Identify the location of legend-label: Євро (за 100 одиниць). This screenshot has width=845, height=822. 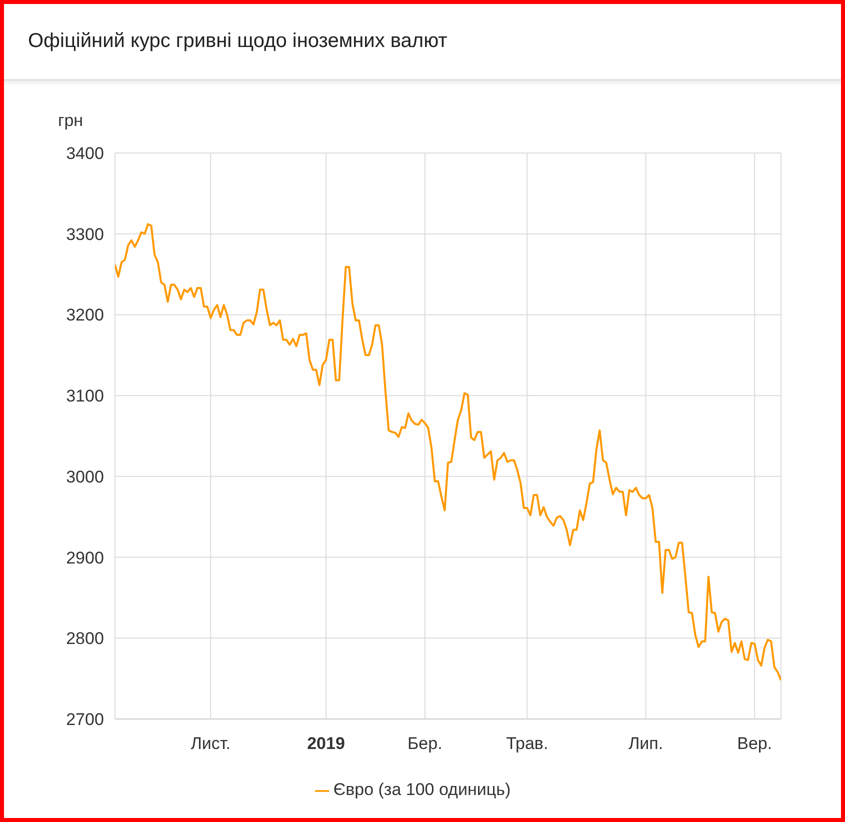
(422, 789).